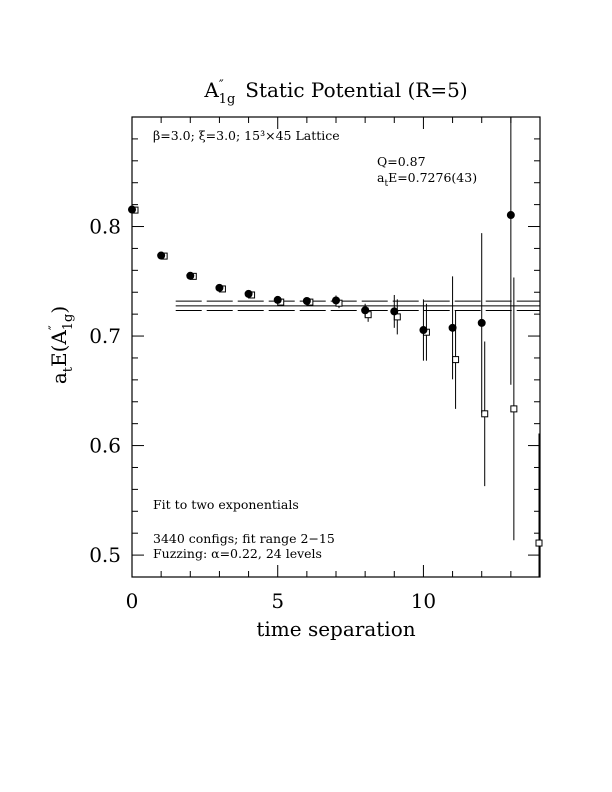  What do you see at coordinates (237, 553) in the screenshot?
I see `fuzzing-annotation: Fuzzing: α=0.22, 24 levels` at bounding box center [237, 553].